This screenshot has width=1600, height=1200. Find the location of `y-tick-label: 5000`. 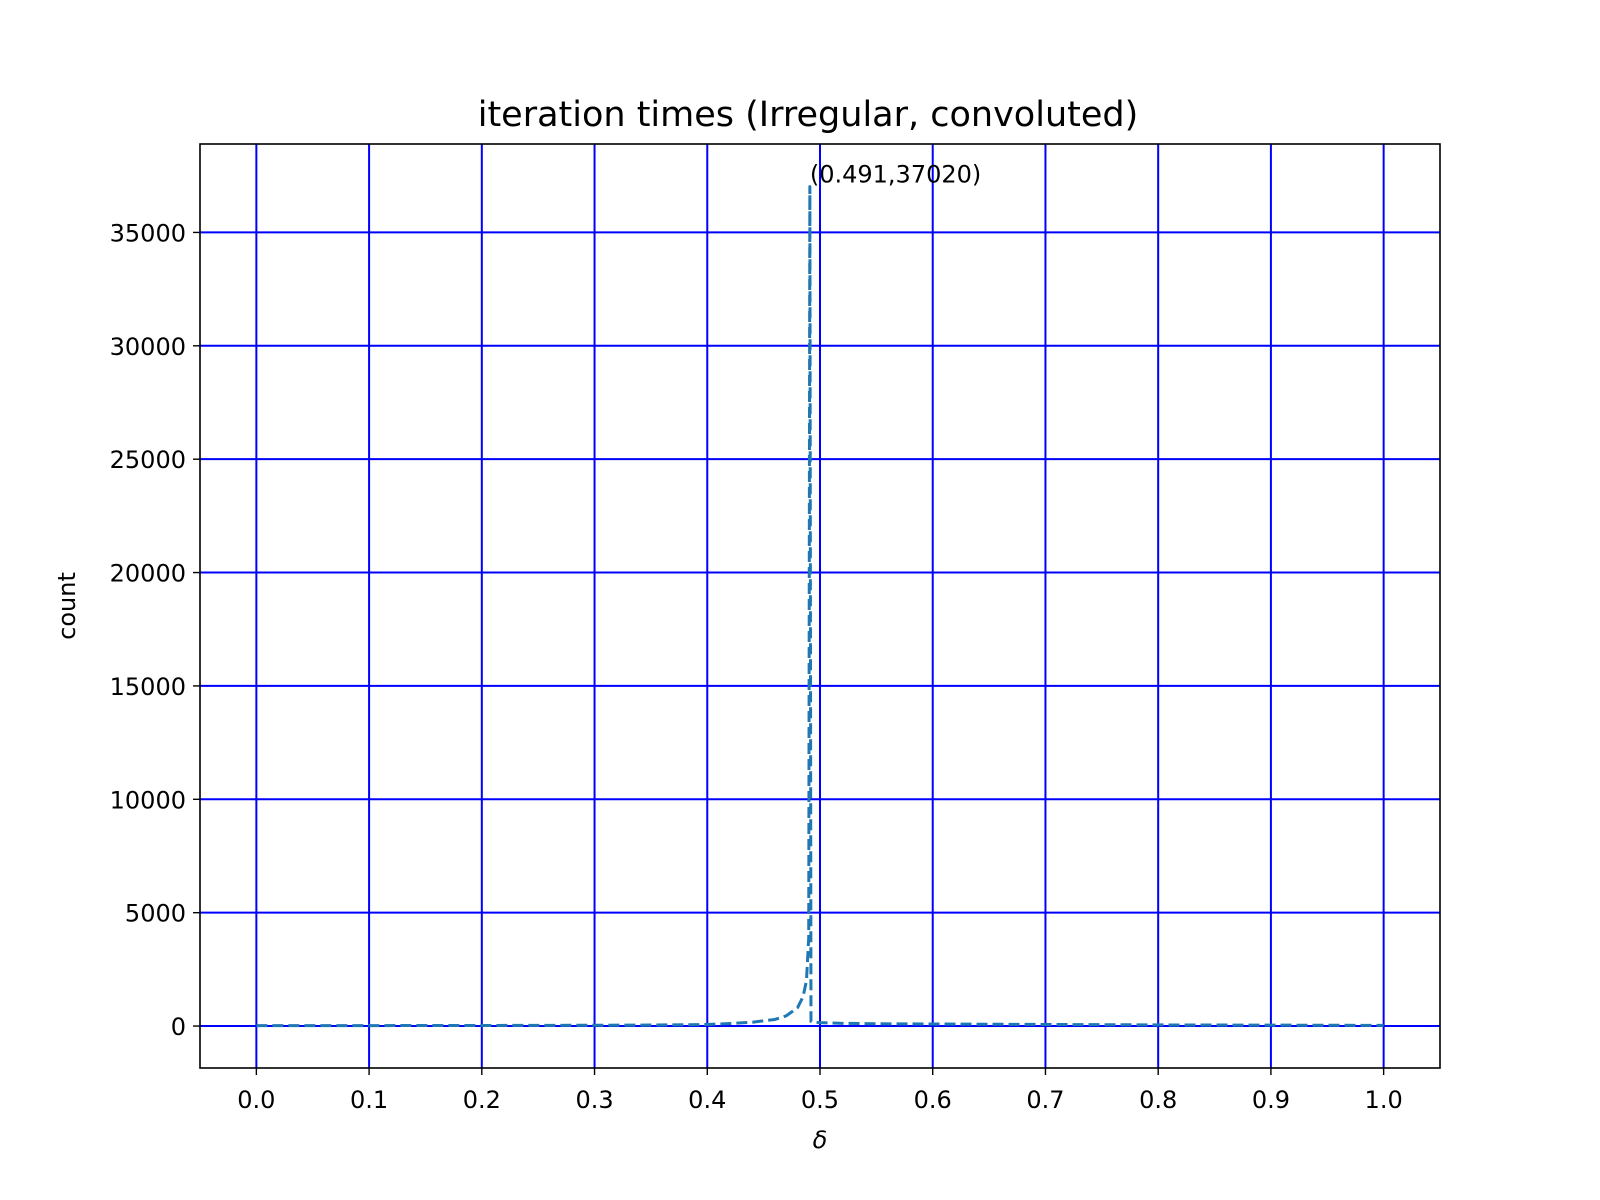

y-tick-label: 5000 is located at coordinates (155, 914).